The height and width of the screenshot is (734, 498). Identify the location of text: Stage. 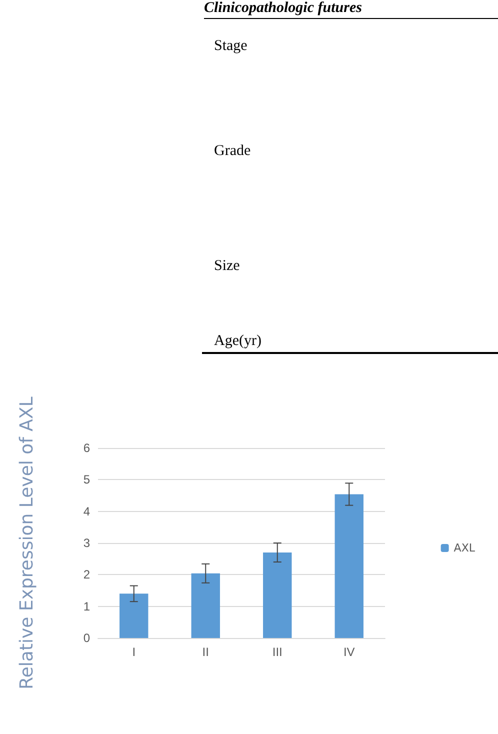
(231, 46).